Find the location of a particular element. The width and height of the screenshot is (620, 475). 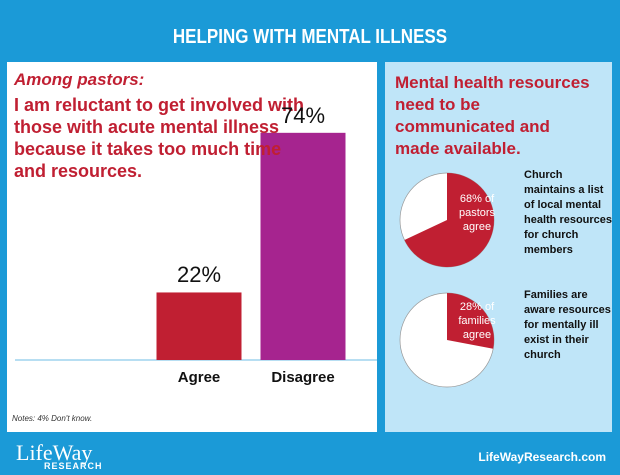

x-tick-label: Agree is located at coordinates (199, 377).